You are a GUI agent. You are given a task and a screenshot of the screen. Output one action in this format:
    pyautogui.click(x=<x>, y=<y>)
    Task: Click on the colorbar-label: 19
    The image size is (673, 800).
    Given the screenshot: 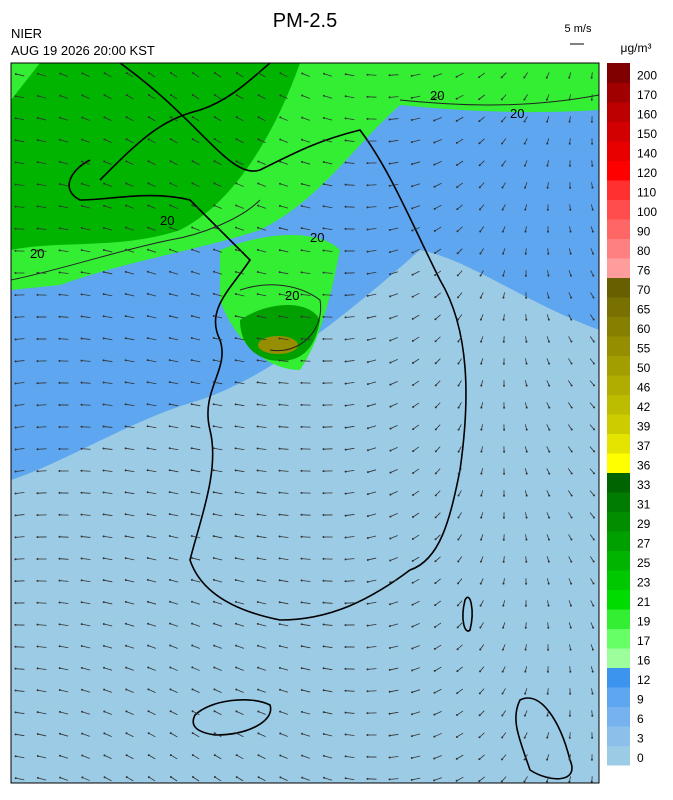 What is the action you would take?
    pyautogui.click(x=644, y=622)
    